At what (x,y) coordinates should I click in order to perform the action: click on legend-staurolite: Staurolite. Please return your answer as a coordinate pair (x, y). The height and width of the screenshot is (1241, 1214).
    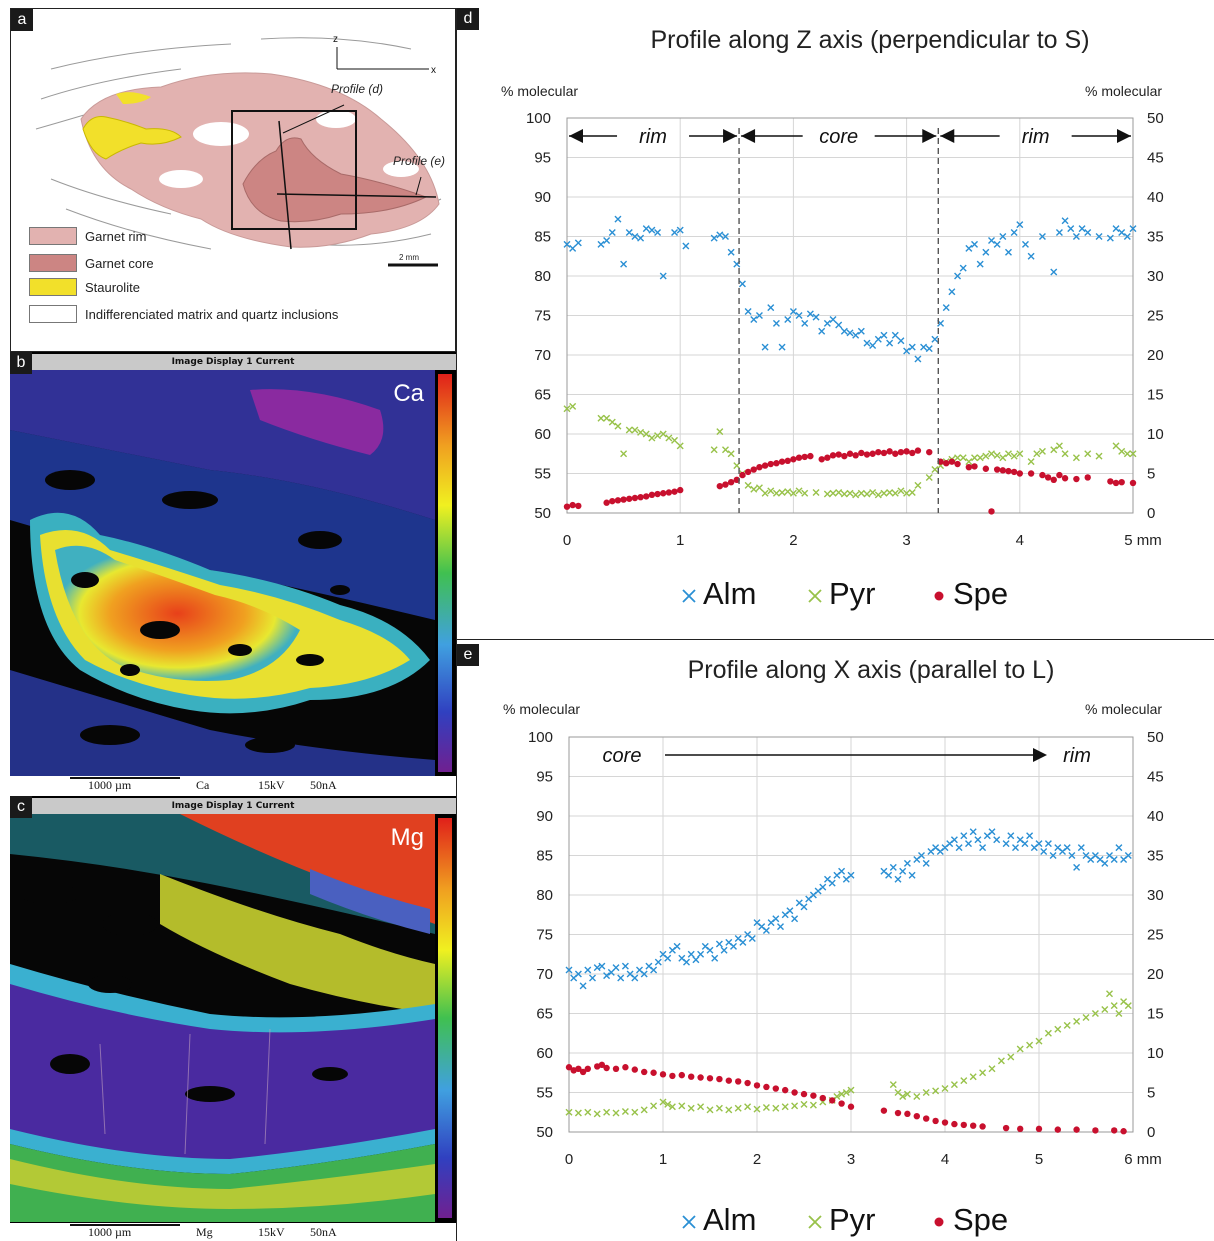
    Looking at the image, I should click on (84, 287).